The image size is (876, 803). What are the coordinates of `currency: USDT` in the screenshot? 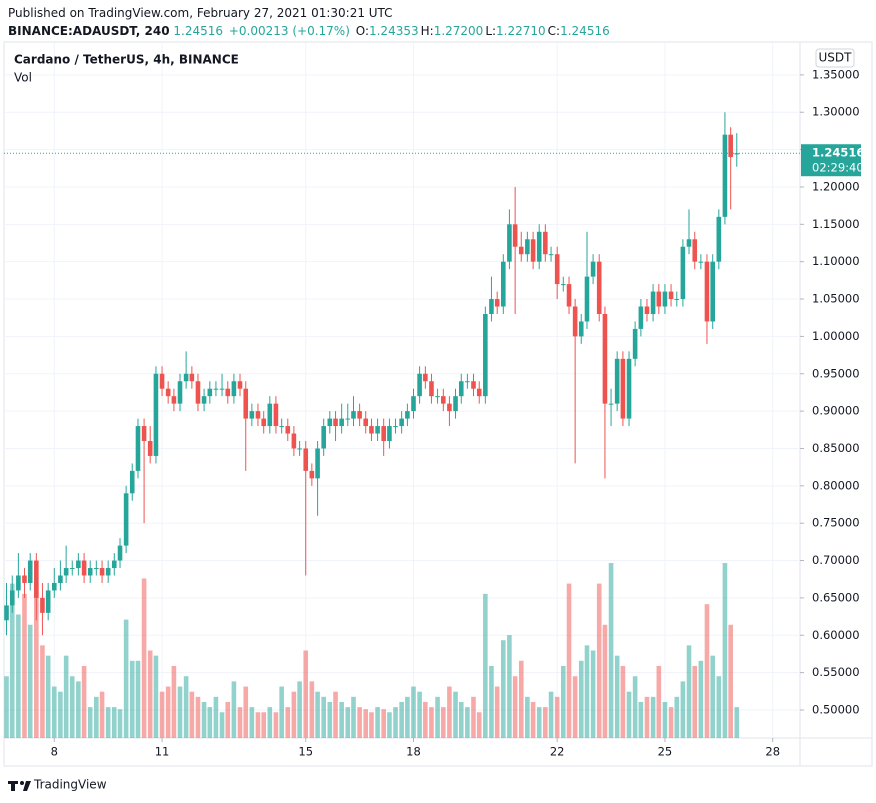 It's located at (836, 58).